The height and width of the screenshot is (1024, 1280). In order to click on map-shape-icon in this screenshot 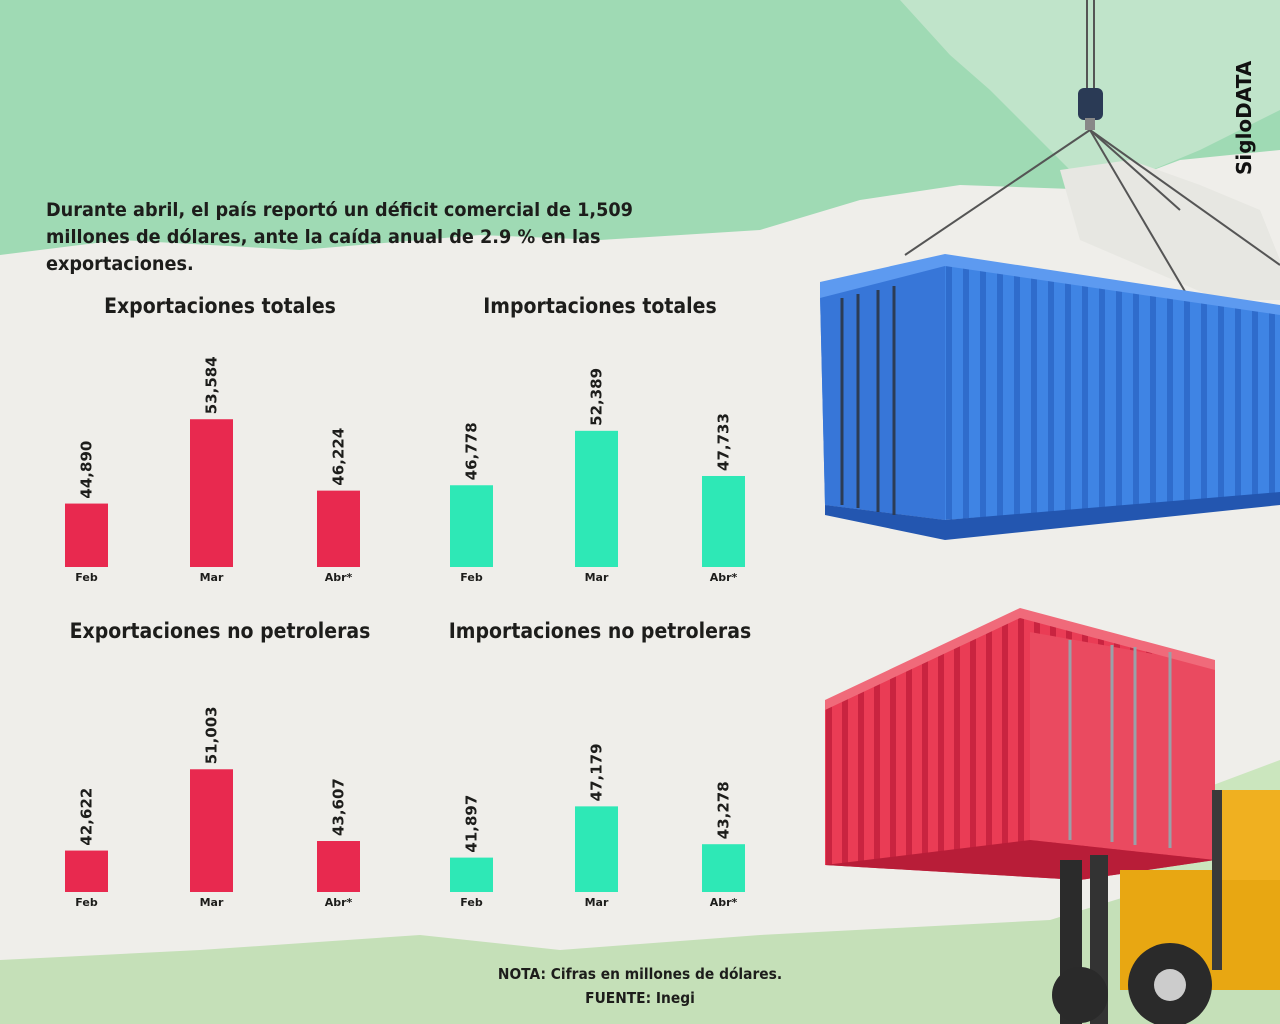, I will do `click(1090, 87)`.